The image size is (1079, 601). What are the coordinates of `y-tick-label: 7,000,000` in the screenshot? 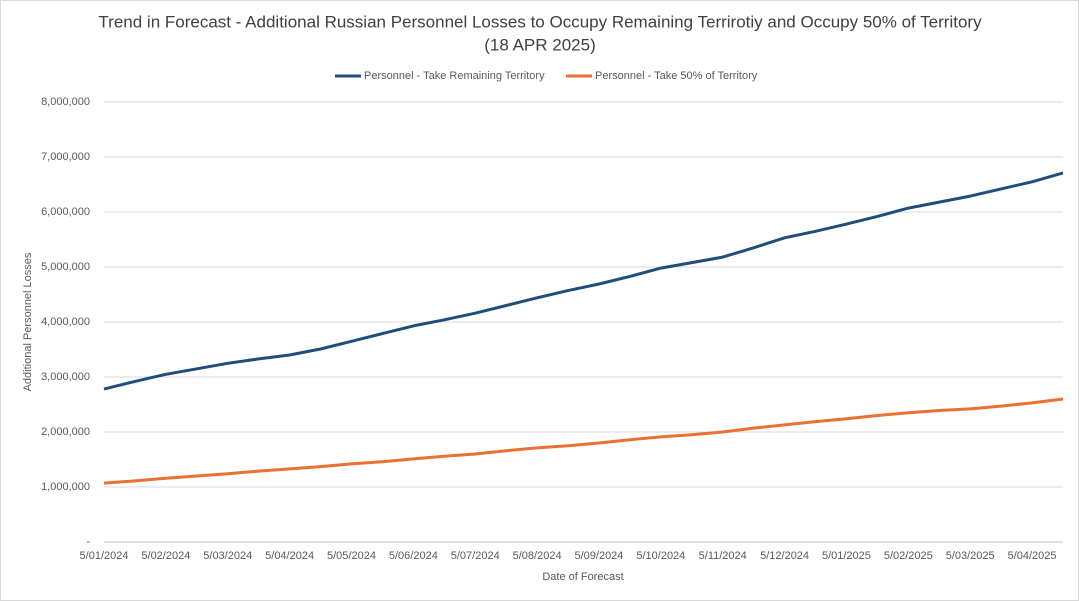 It's located at (65, 157).